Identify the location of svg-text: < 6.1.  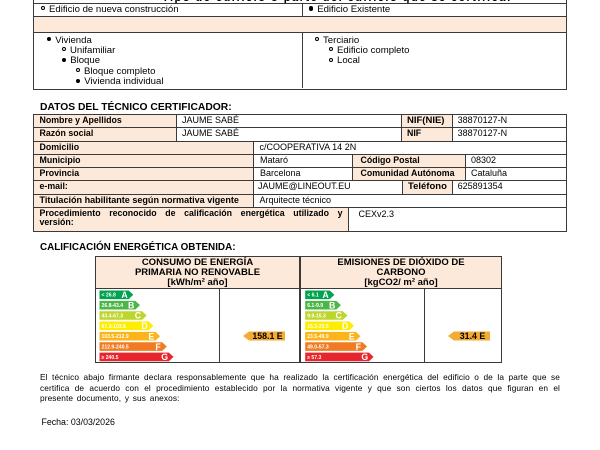
(313, 296).